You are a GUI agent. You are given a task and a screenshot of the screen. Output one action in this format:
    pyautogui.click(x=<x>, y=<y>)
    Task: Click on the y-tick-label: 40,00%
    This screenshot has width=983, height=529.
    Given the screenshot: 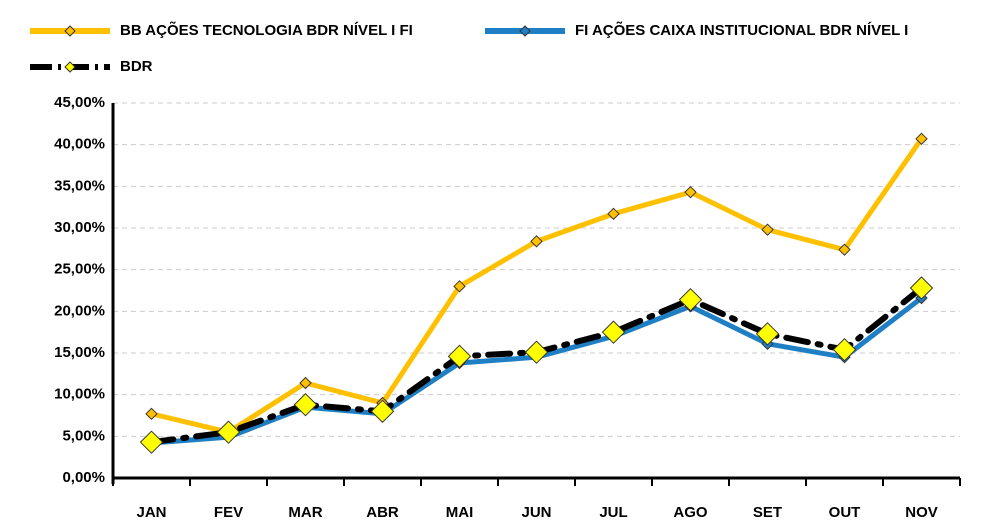 What is the action you would take?
    pyautogui.click(x=79, y=144)
    